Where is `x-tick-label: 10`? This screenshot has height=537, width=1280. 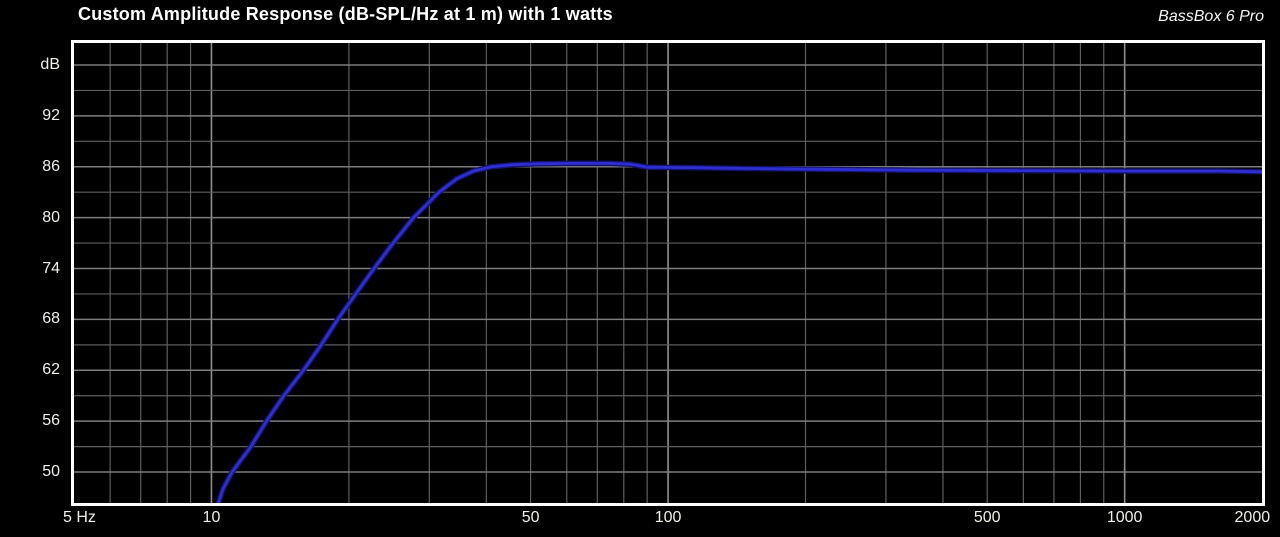
x-tick-label: 10 is located at coordinates (211, 517).